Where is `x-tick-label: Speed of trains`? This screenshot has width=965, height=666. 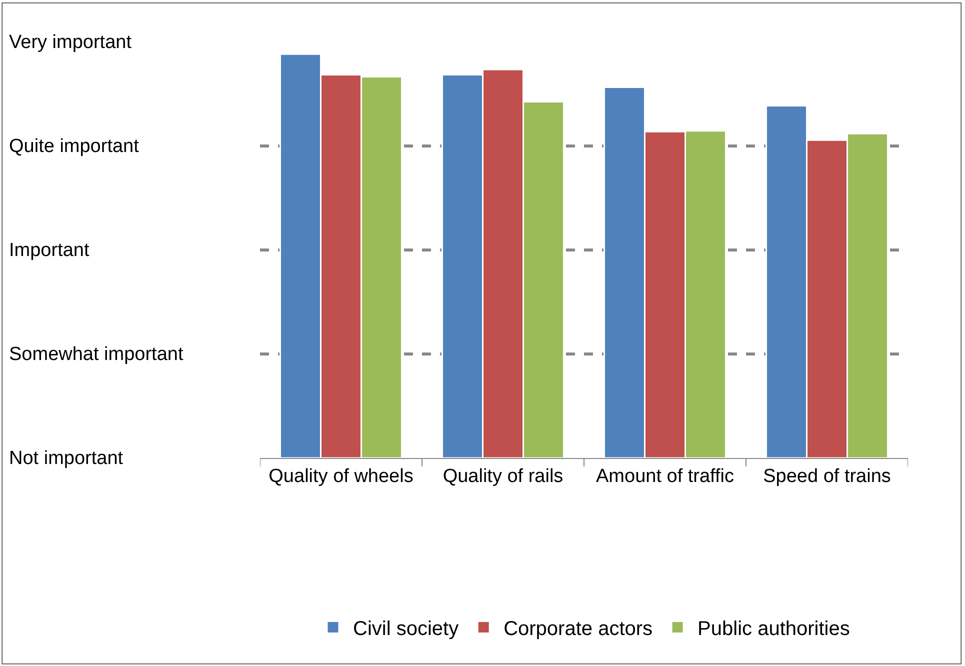
x-tick-label: Speed of trains is located at coordinates (827, 476).